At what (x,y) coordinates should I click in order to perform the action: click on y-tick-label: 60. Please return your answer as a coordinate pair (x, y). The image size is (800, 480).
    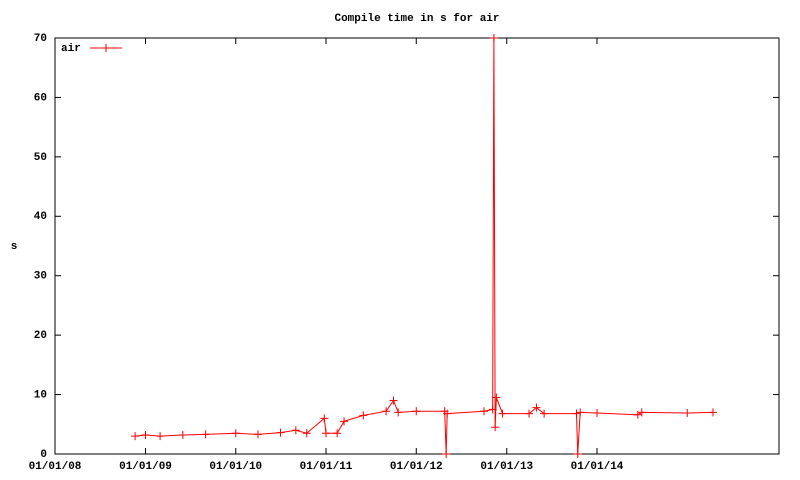
    Looking at the image, I should click on (40, 98).